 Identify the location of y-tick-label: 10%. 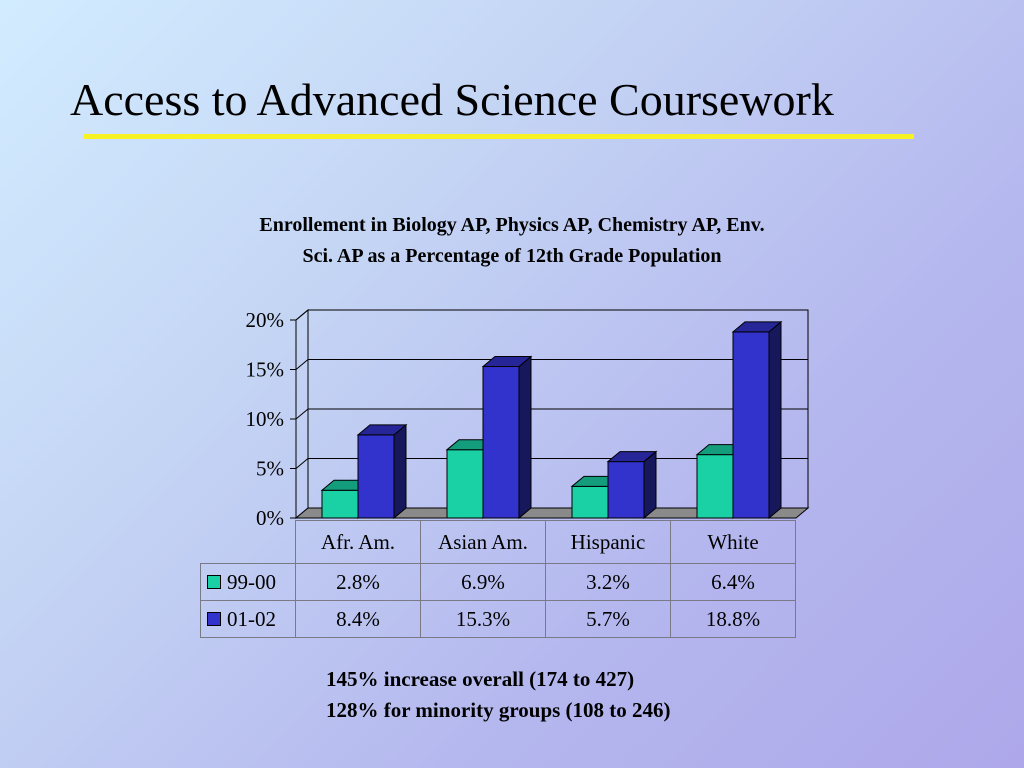
(265, 419).